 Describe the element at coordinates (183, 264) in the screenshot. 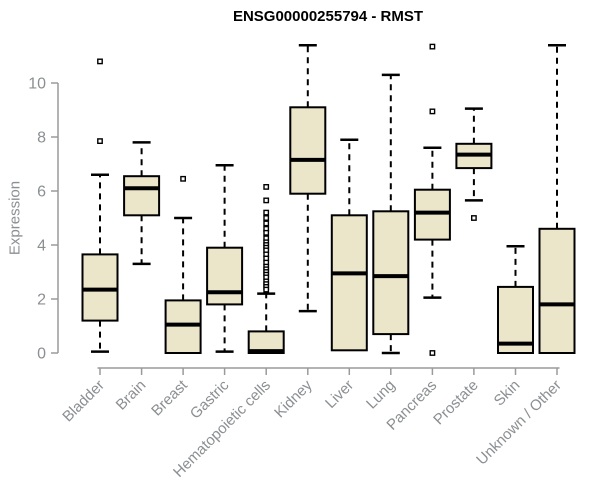

I see `boxplot-breast` at that location.